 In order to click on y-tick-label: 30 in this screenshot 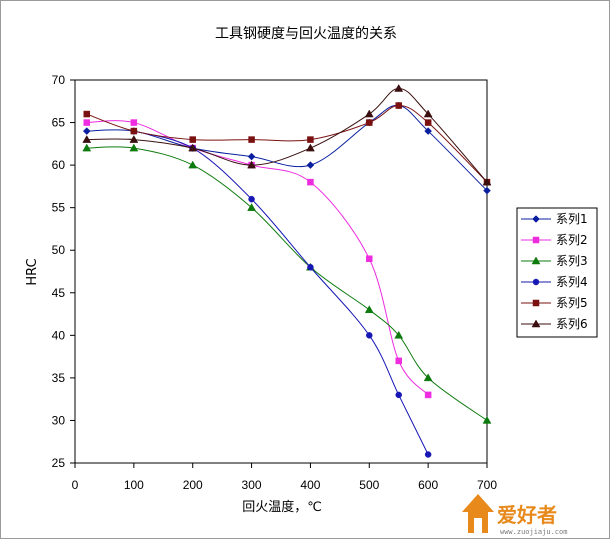, I will do `click(59, 420)`.